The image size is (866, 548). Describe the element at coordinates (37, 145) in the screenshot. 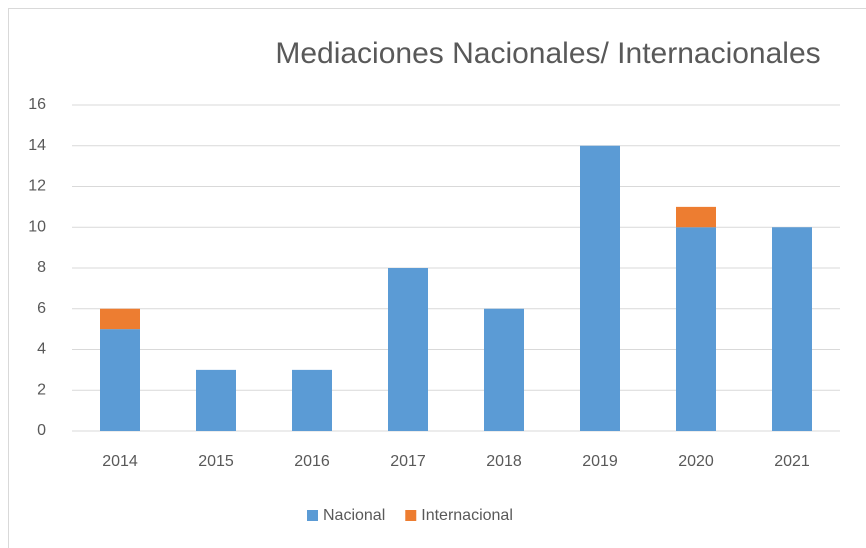

I see `y-tick-label: 14` at that location.